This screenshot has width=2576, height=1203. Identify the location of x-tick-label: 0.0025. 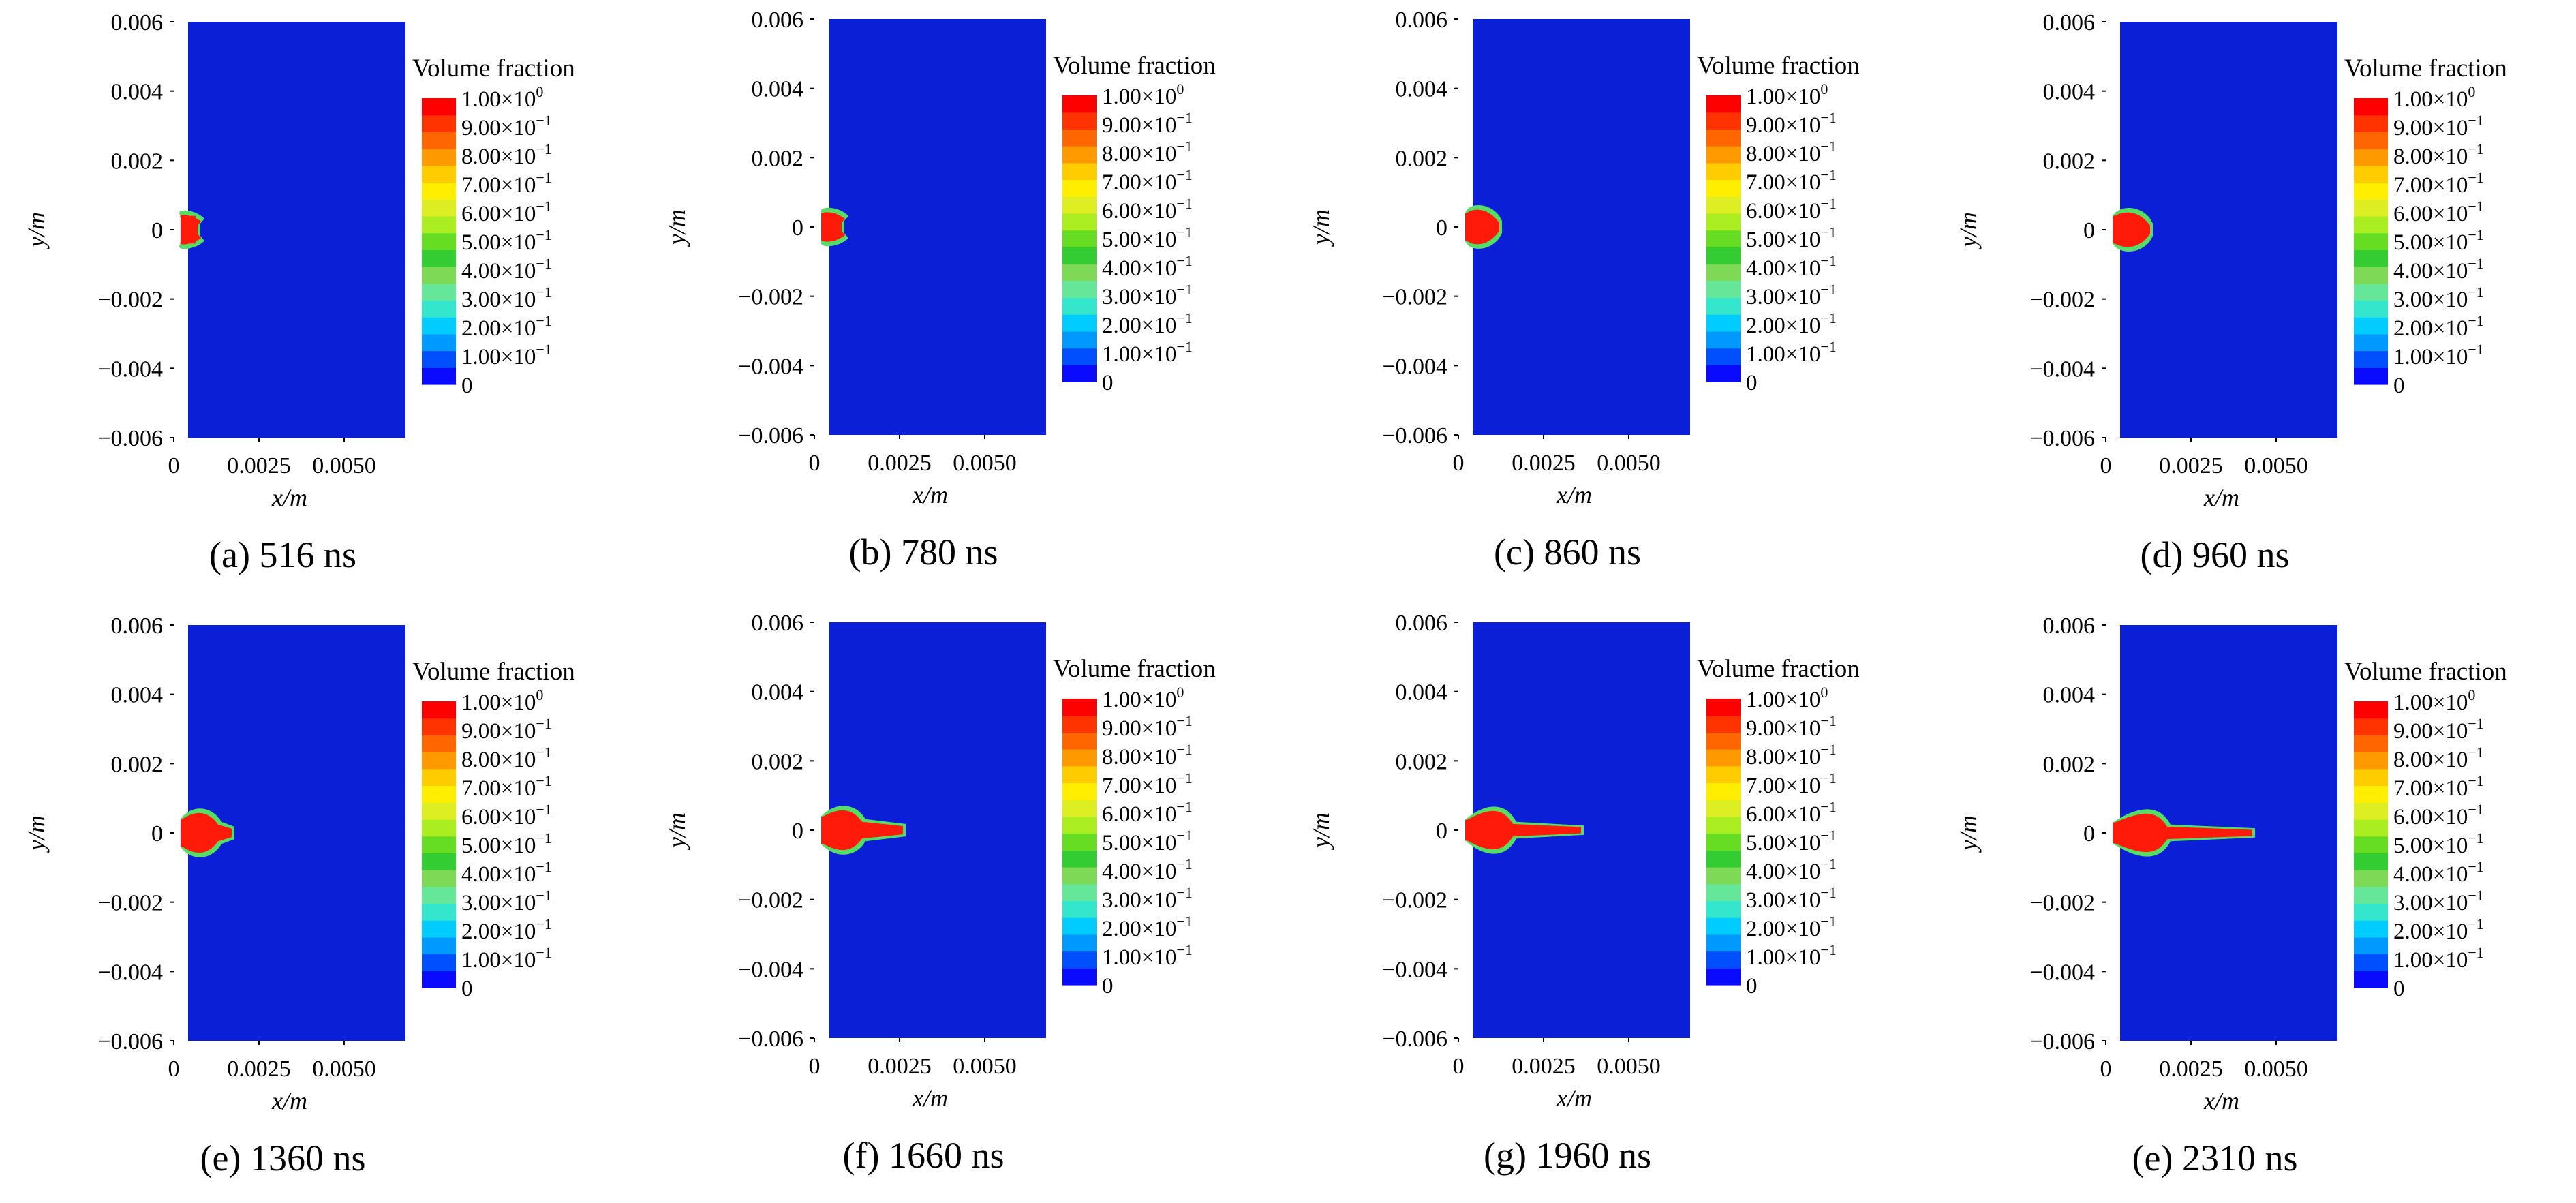
(900, 1066).